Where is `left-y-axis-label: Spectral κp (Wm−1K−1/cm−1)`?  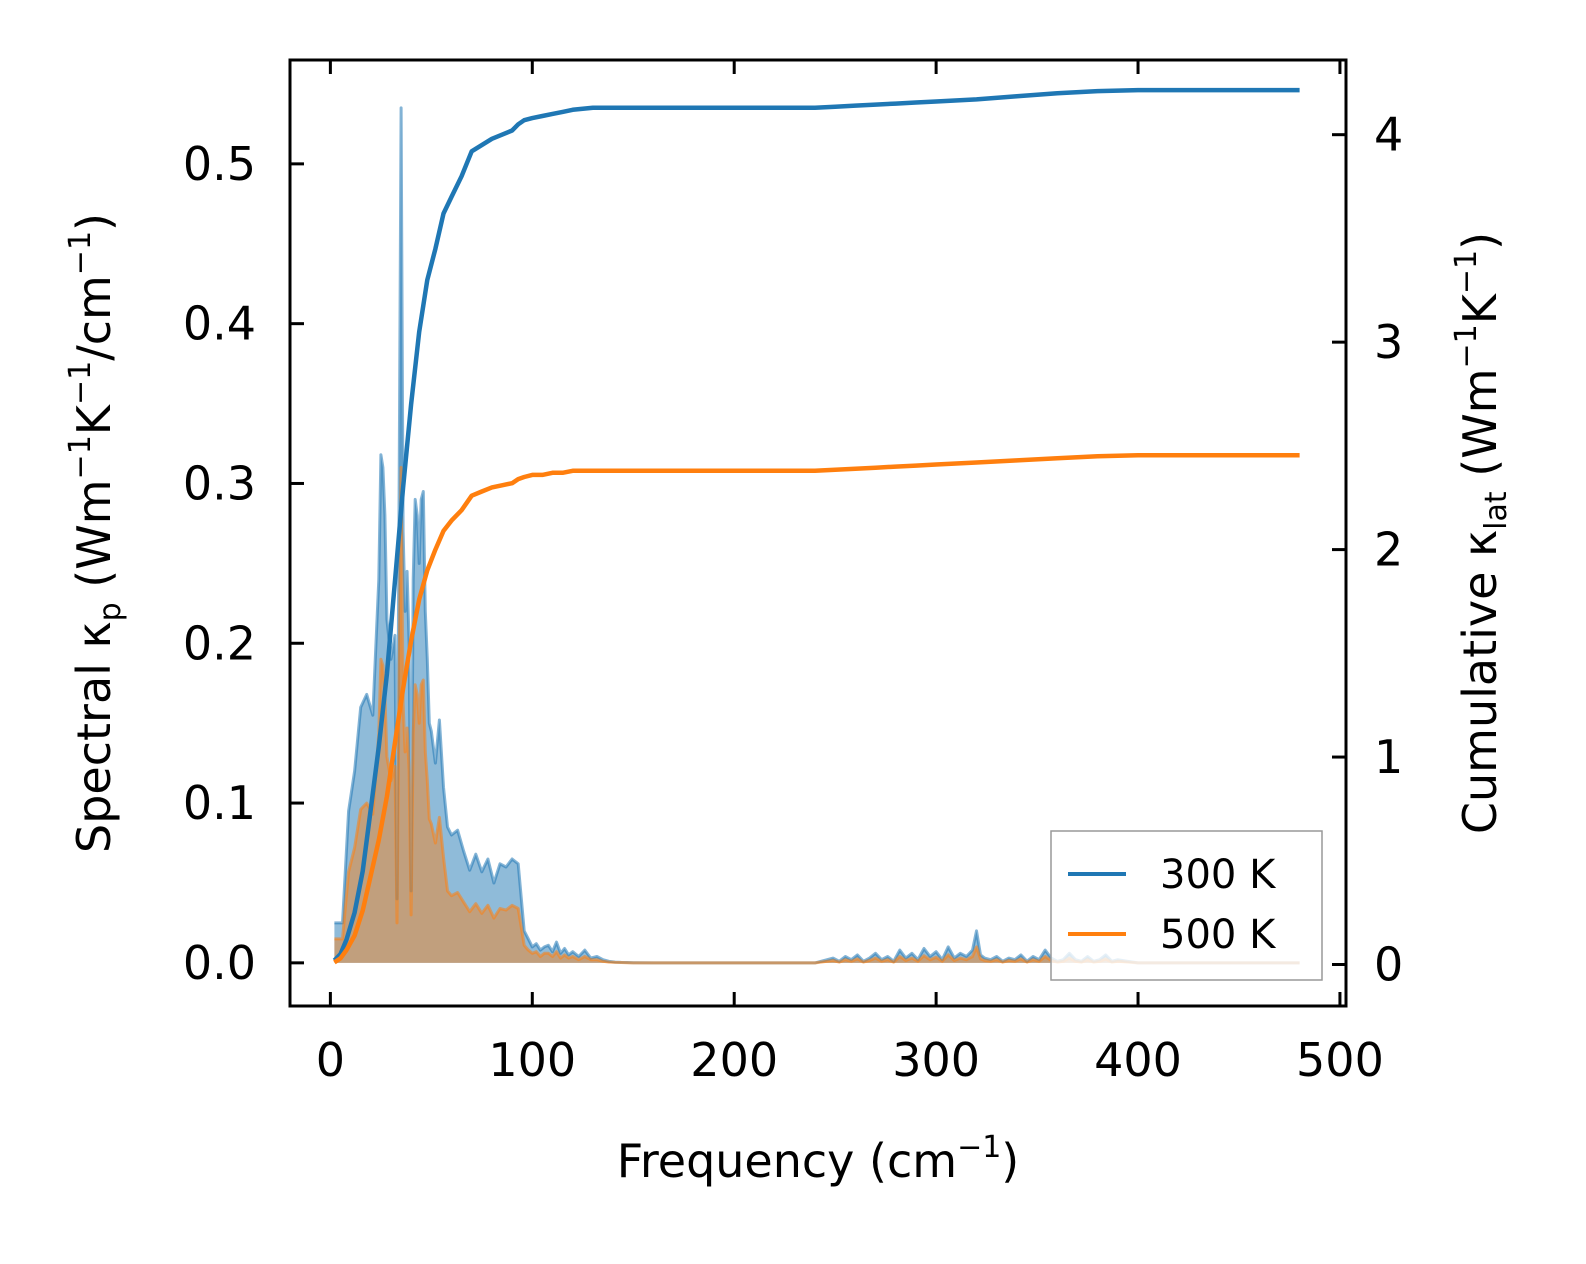
left-y-axis-label: Spectral κp (Wm−1K−1/cm−1) is located at coordinates (95, 533).